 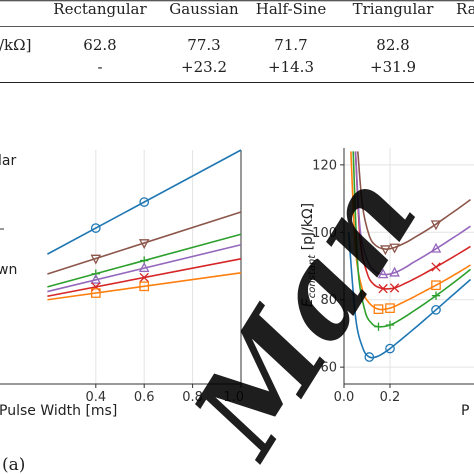 I want to click on chart-b-ylabel: Econstant [pJ/kΩ], so click(x=309, y=255).